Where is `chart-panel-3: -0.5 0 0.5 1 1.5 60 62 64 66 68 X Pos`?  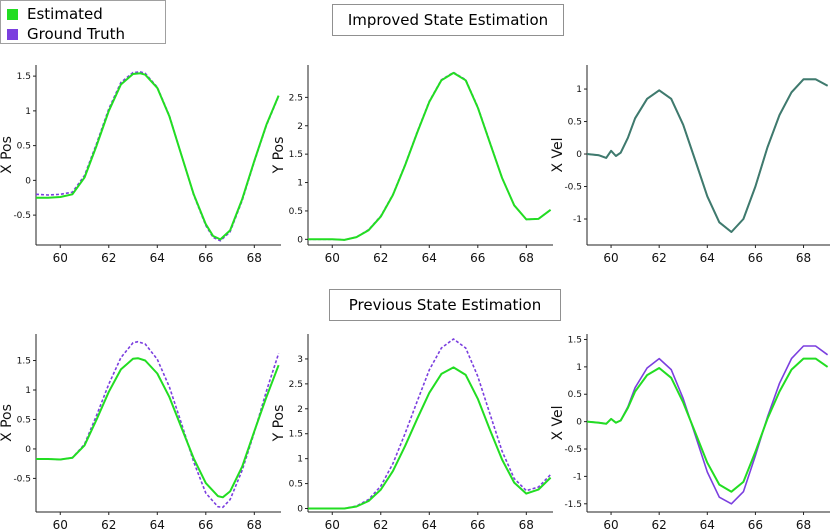 chart-panel-3: -0.5 0 0.5 1 1.5 60 62 64 66 68 X Pos is located at coordinates (140, 433).